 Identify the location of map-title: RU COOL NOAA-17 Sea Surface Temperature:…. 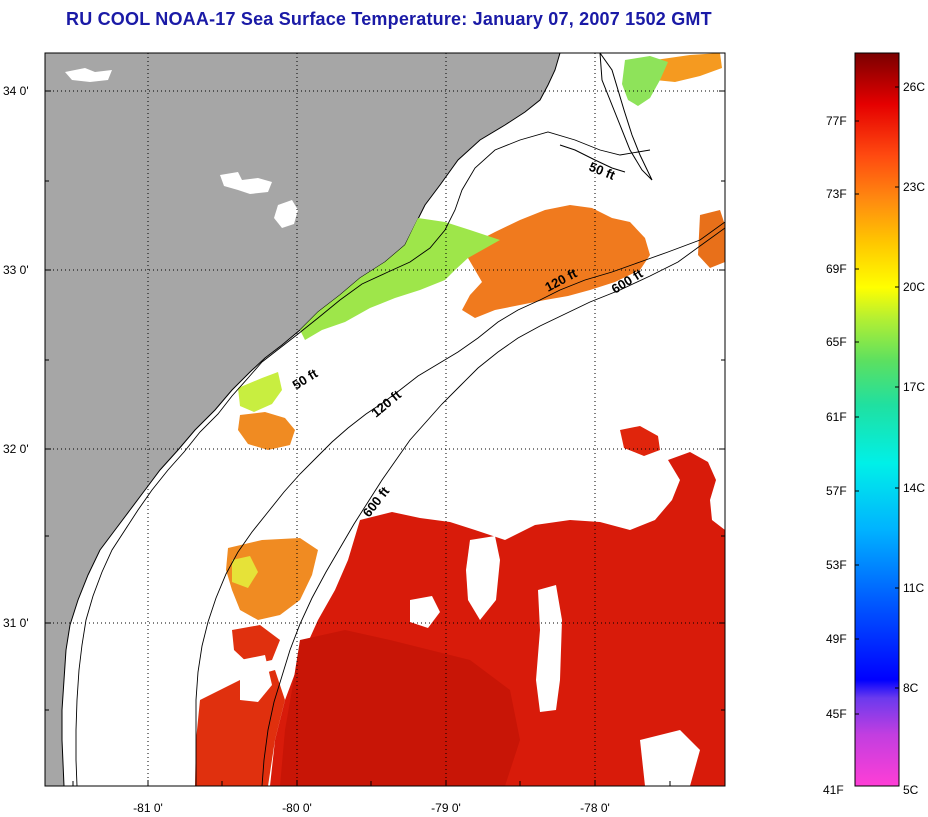
(389, 19).